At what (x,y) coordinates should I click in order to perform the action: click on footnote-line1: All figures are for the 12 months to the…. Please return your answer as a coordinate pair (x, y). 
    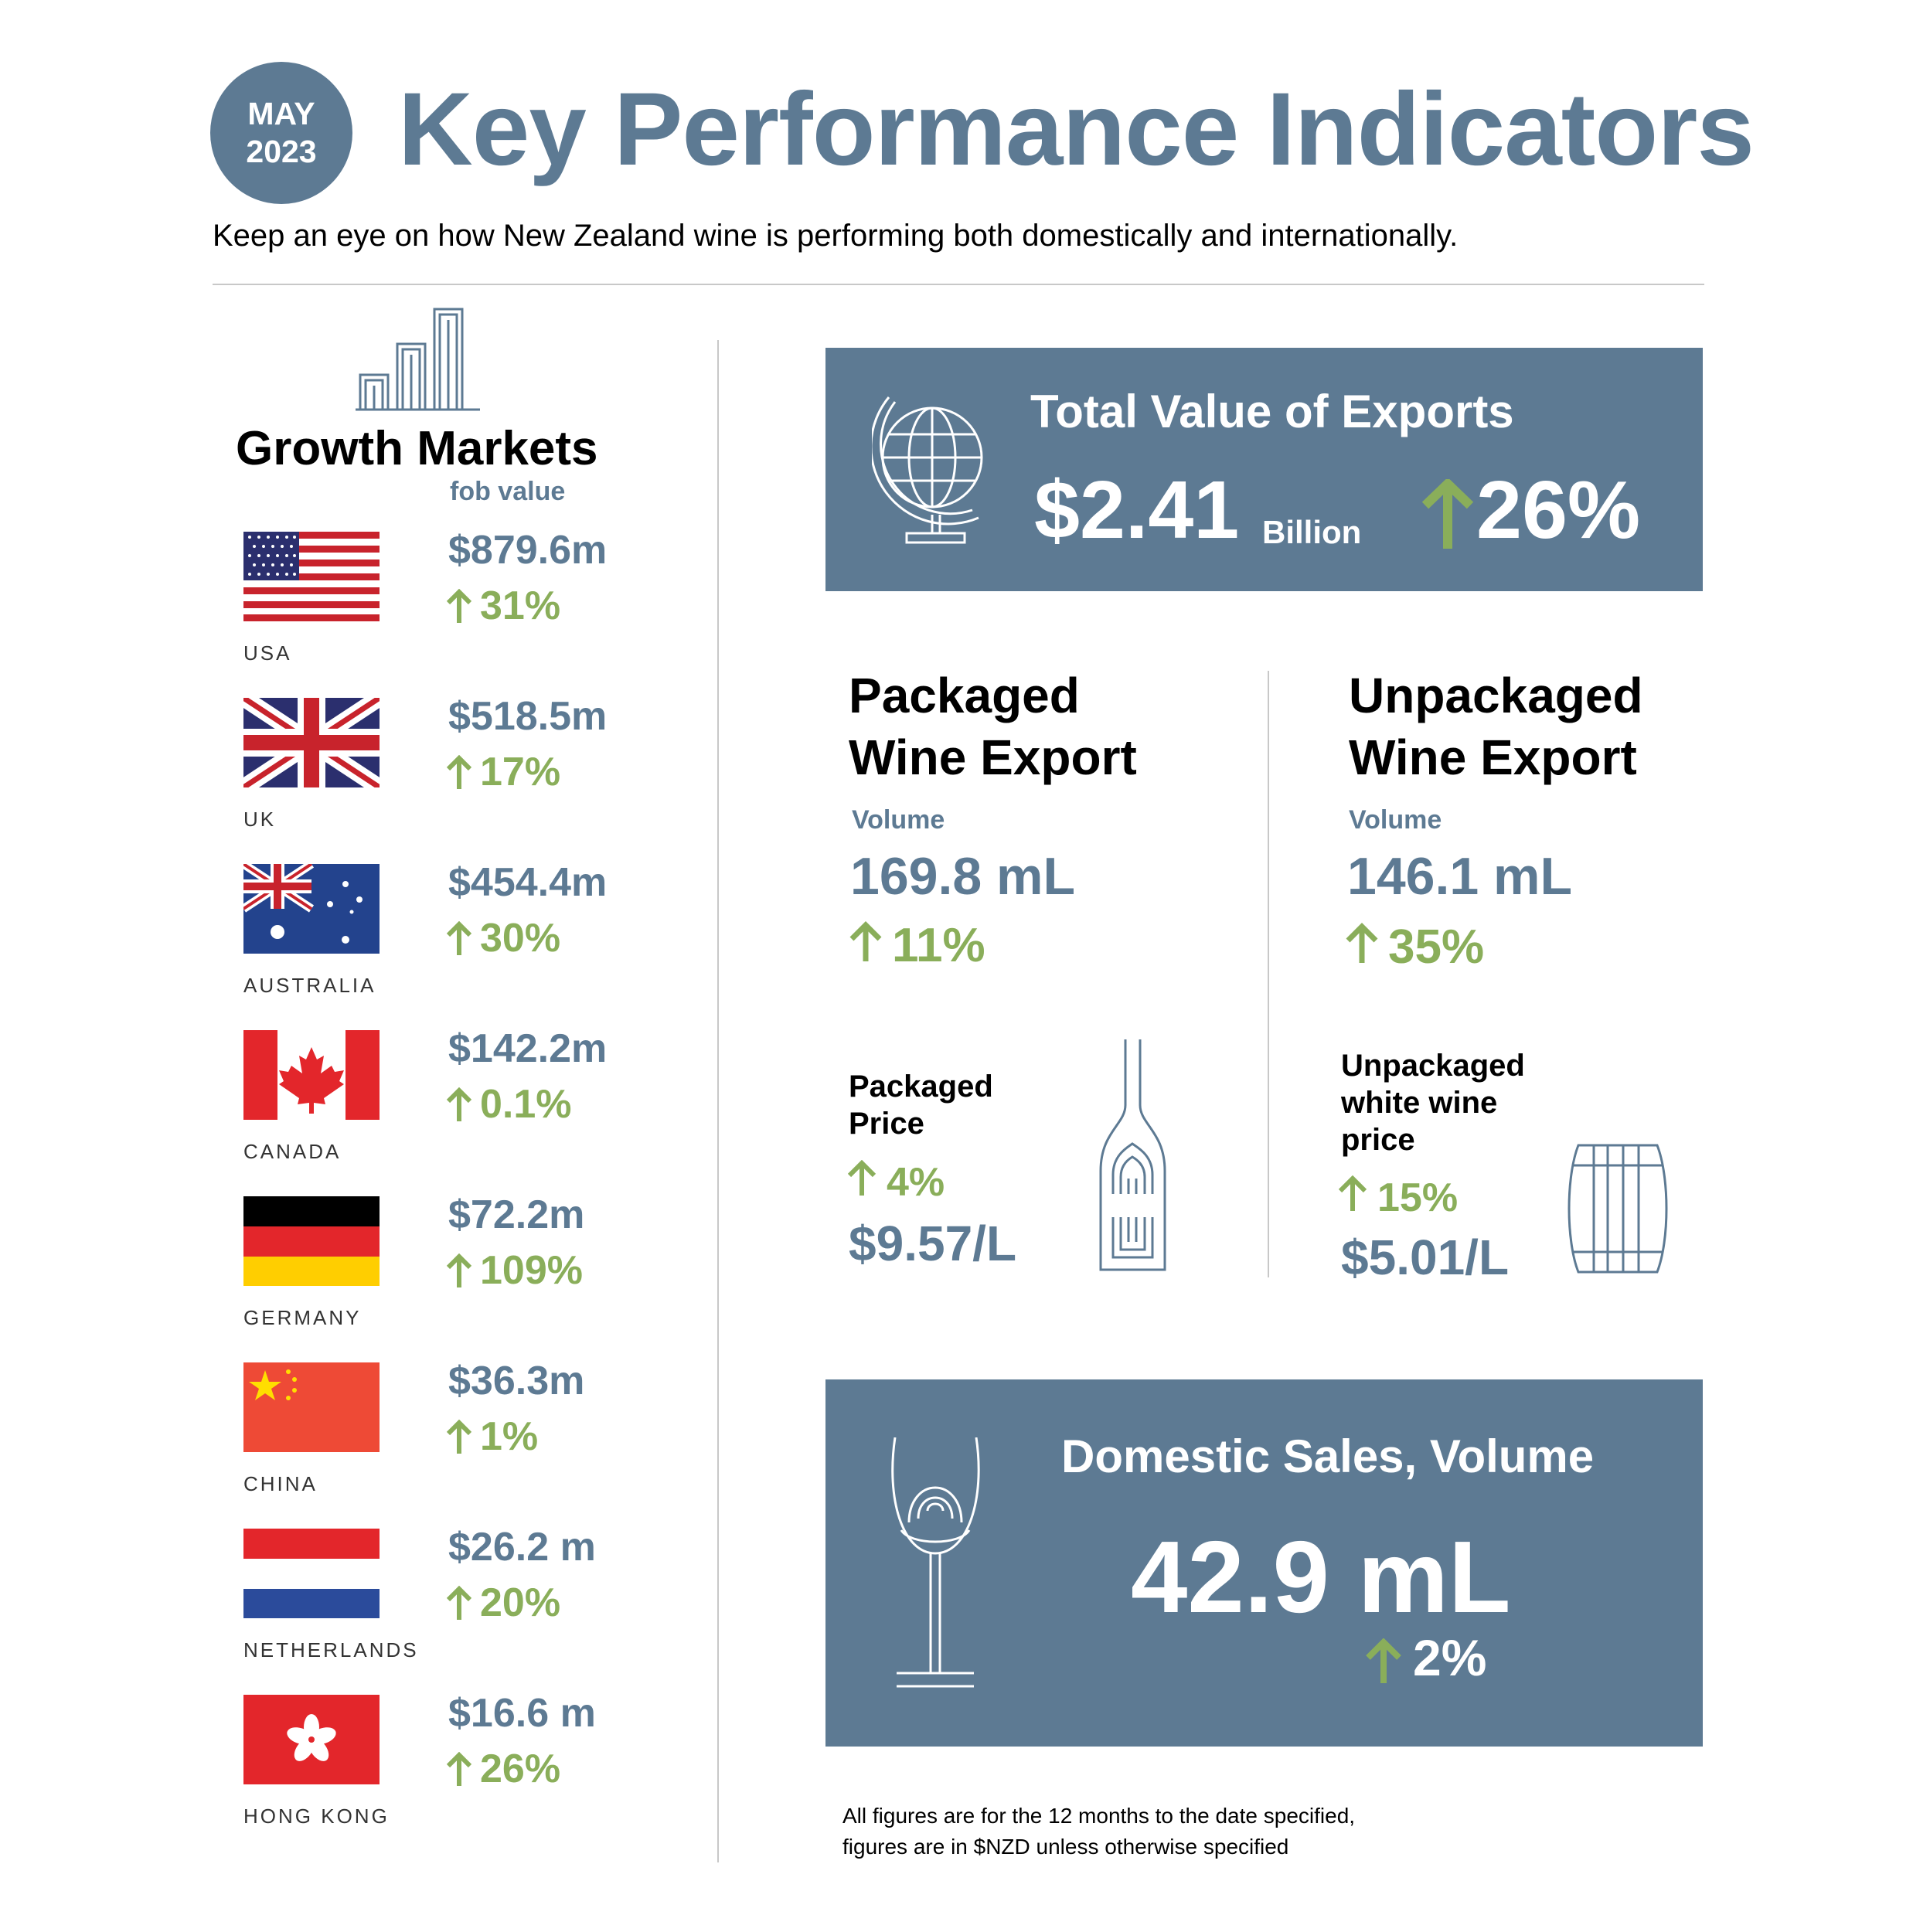
    Looking at the image, I should click on (1099, 1816).